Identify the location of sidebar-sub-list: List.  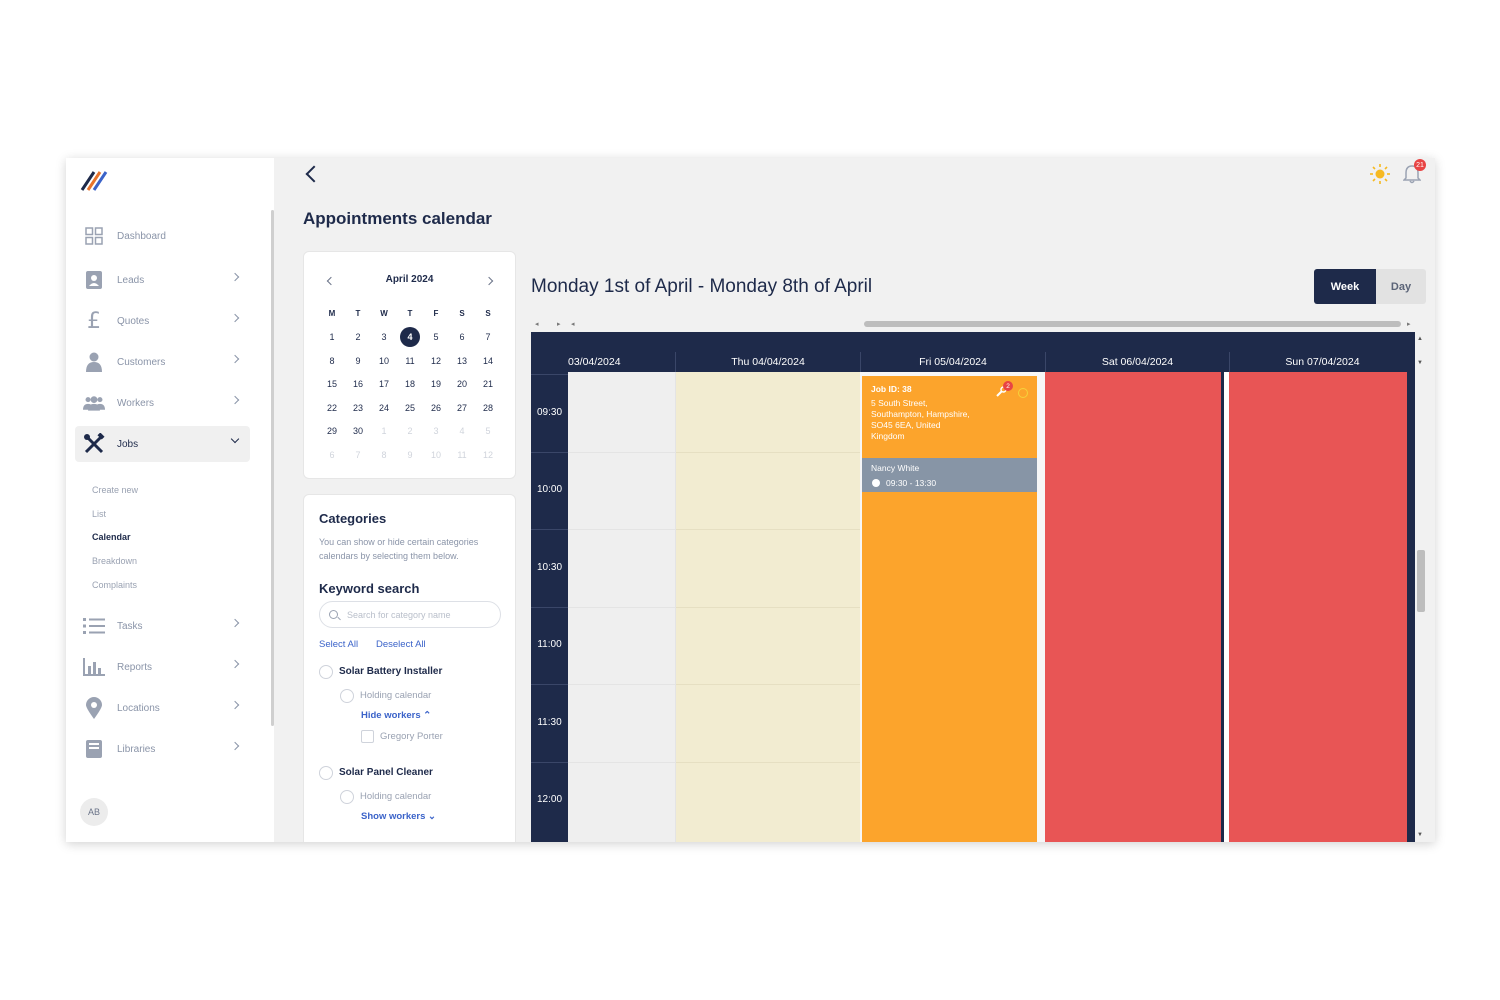
(99, 514).